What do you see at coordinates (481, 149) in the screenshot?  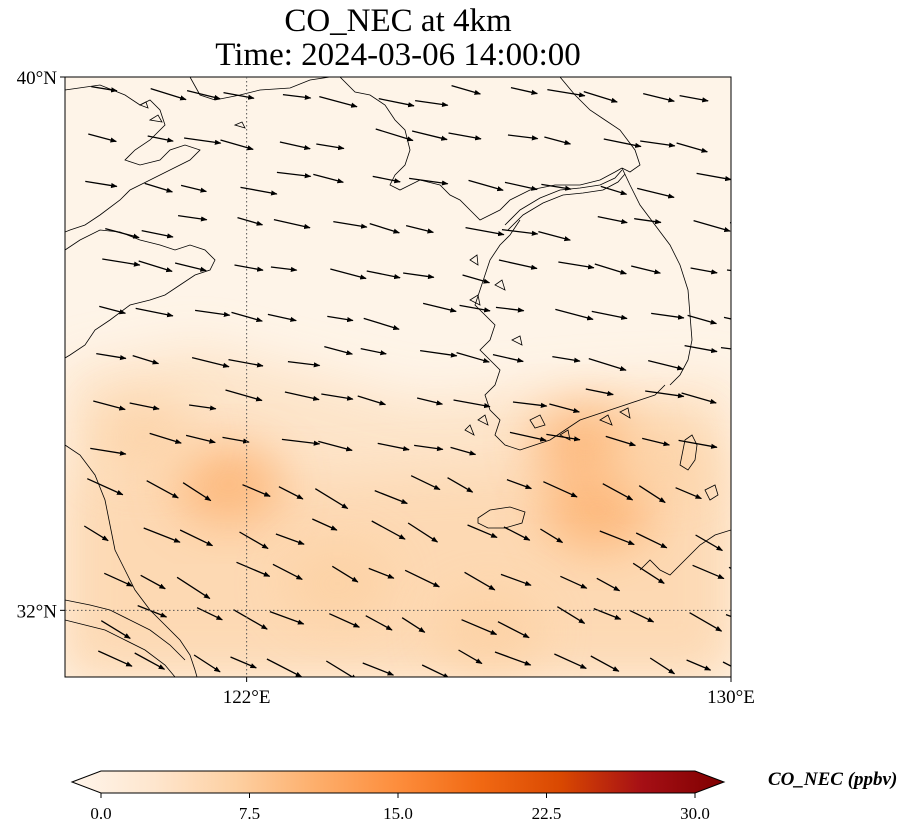 I see `coastline-bohai-east` at bounding box center [481, 149].